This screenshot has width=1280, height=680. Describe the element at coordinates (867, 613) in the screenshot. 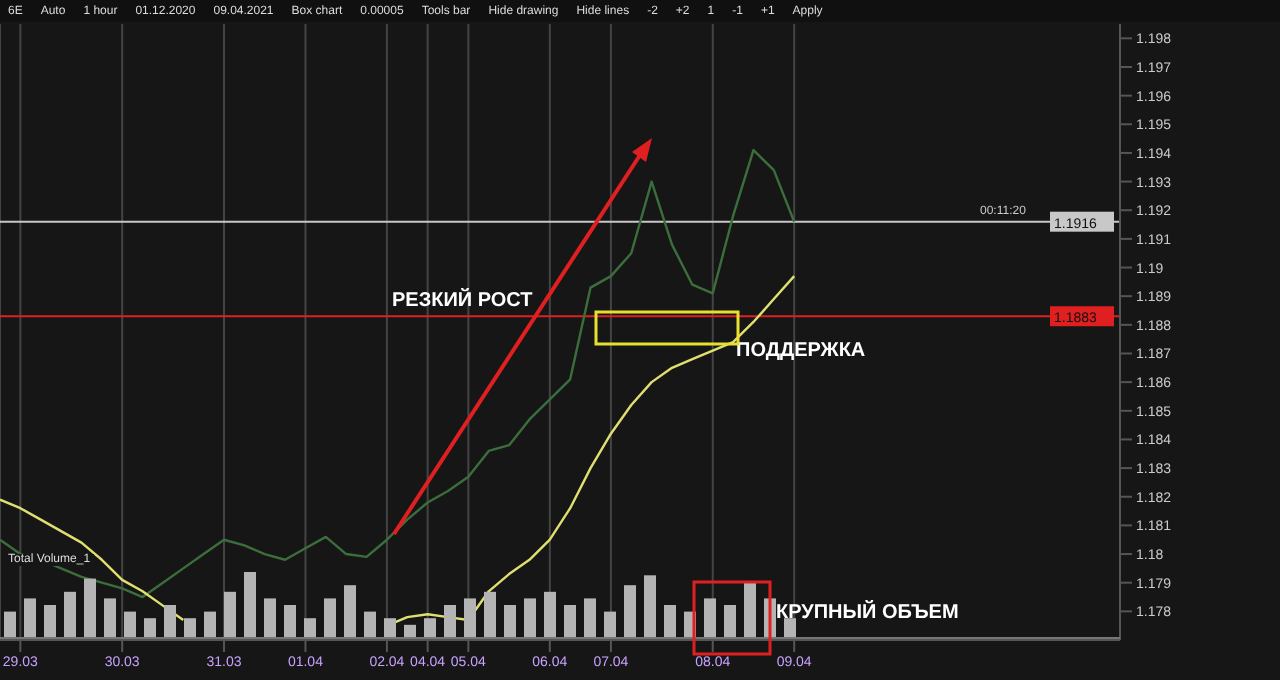

I see `annotation: КРУПНЫЙ ОБЪЕМ` at that location.